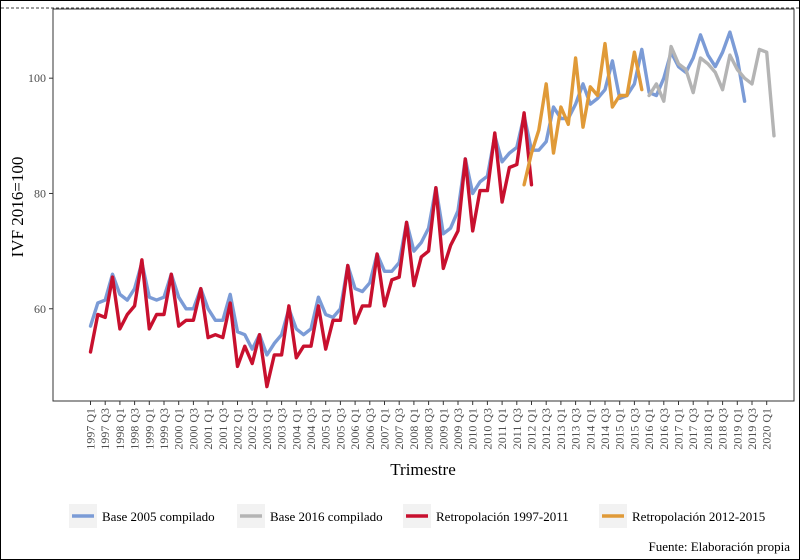 The height and width of the screenshot is (560, 800). What do you see at coordinates (311, 429) in the screenshot?
I see `x-tick-label: 2004 Q3` at bounding box center [311, 429].